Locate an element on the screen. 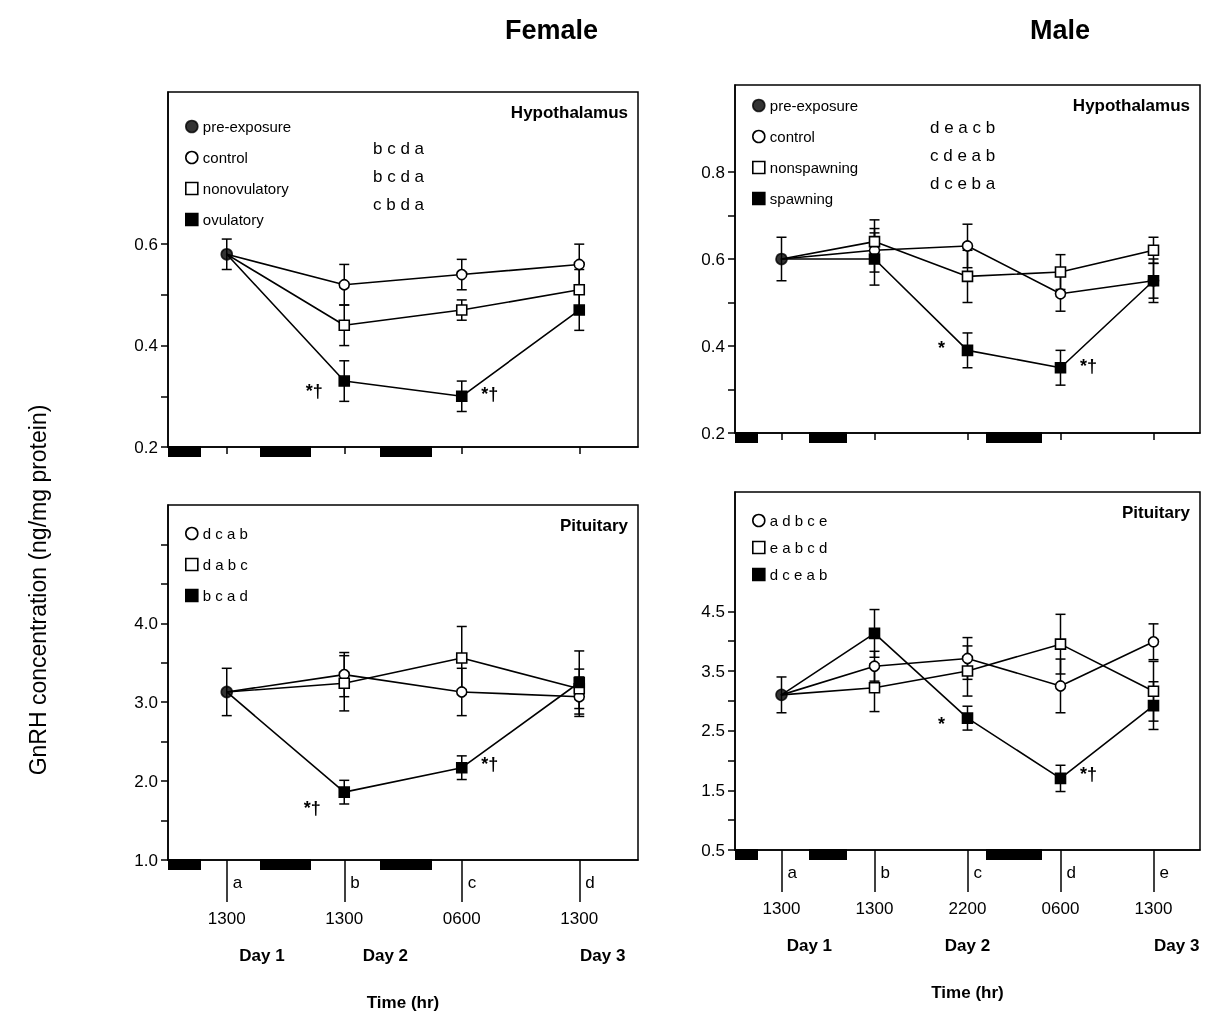 The width and height of the screenshot is (1212, 1017). legend-label: a d b c e is located at coordinates (798, 520).